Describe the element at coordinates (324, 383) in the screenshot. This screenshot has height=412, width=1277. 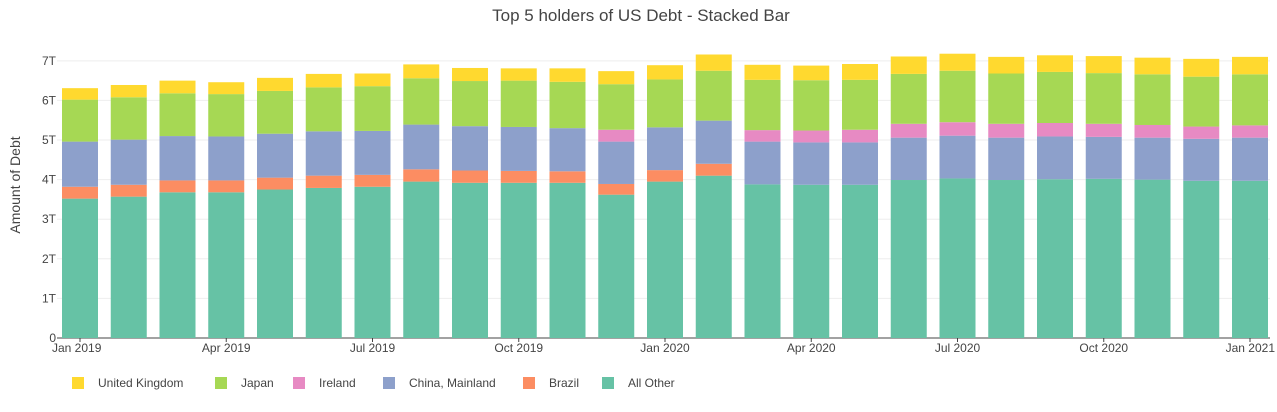
I see `legend-item-ireland: Ireland` at that location.